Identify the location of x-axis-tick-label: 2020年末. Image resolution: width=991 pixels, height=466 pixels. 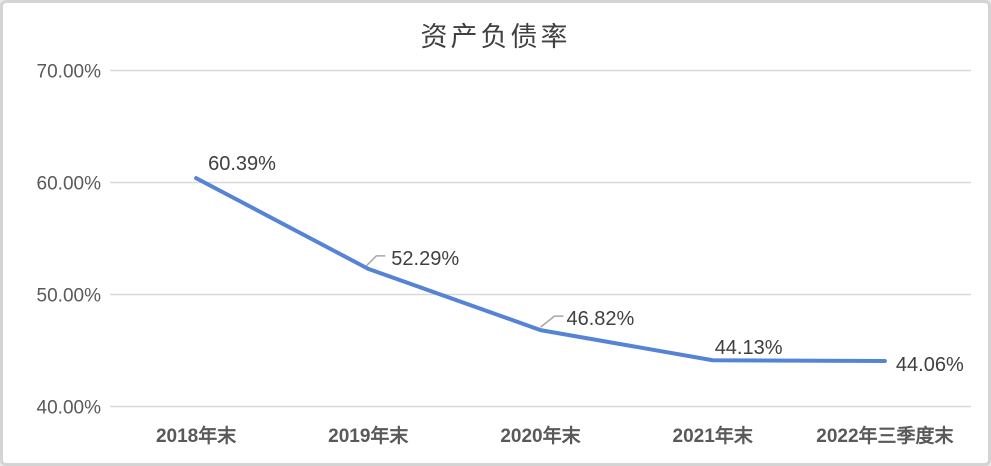
(540, 435).